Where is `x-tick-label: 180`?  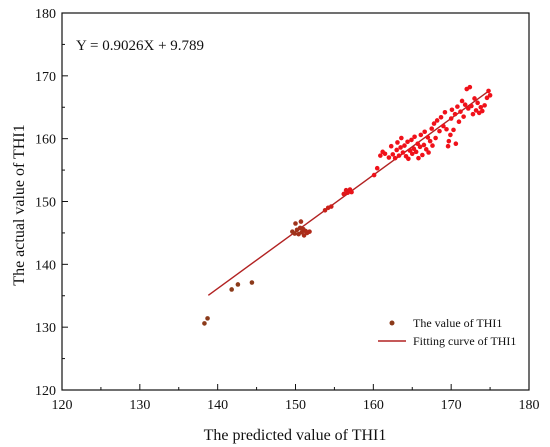
x-tick-label: 180 is located at coordinates (529, 405).